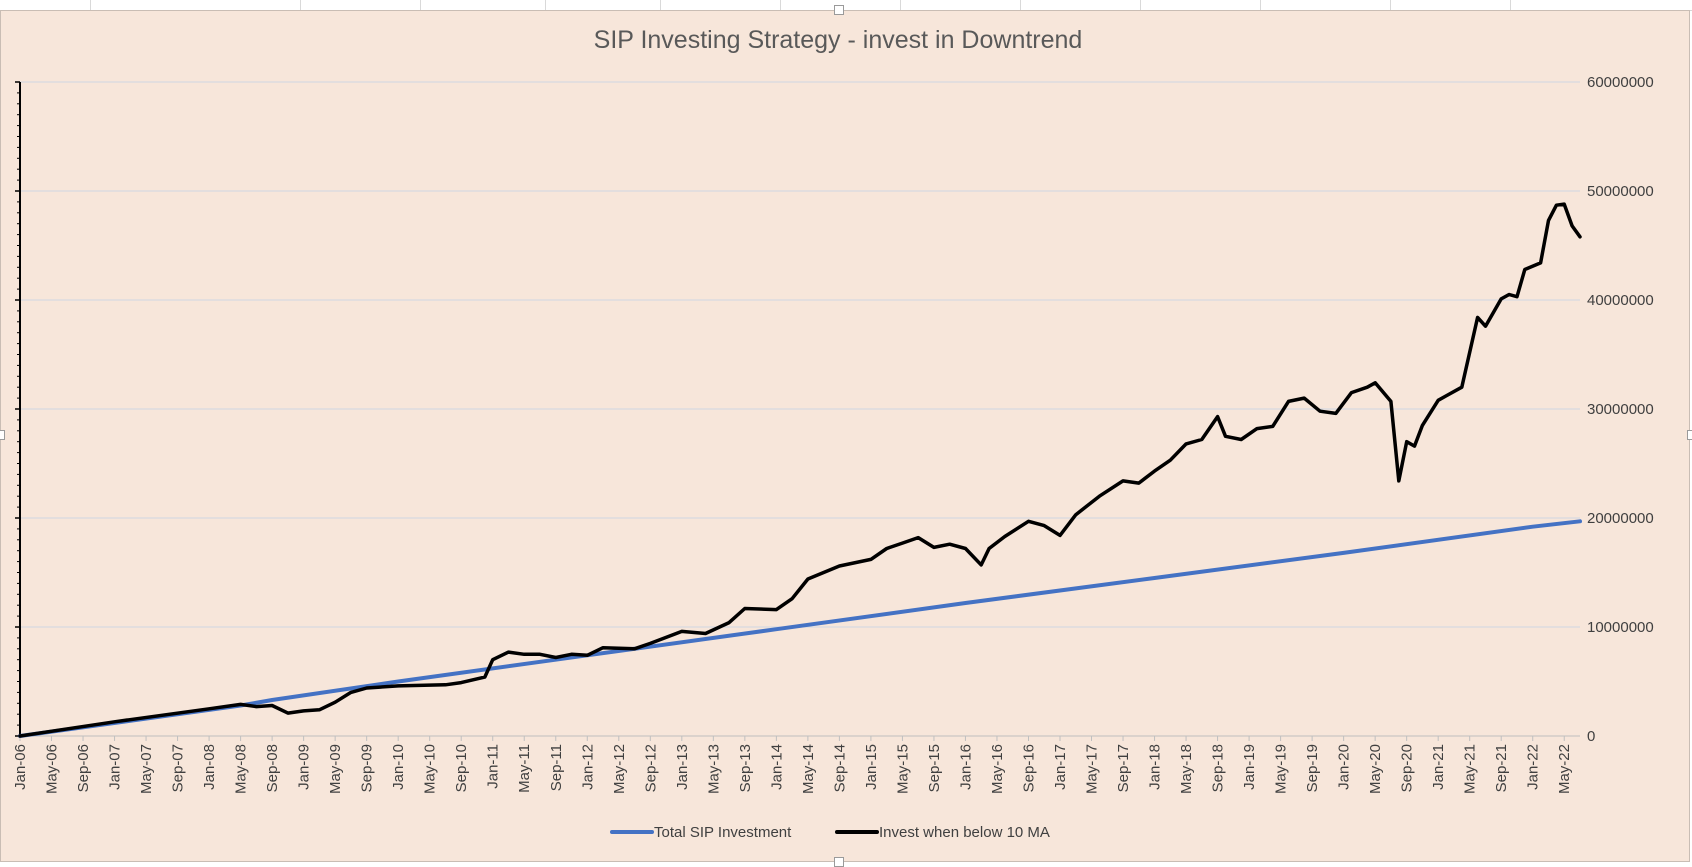  What do you see at coordinates (1155, 767) in the screenshot?
I see `x-tick-label: Jan-18` at bounding box center [1155, 767].